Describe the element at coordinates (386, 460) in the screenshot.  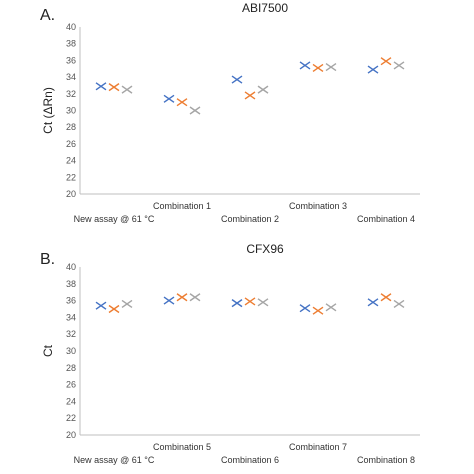
I see `category-label: Combination 8` at that location.